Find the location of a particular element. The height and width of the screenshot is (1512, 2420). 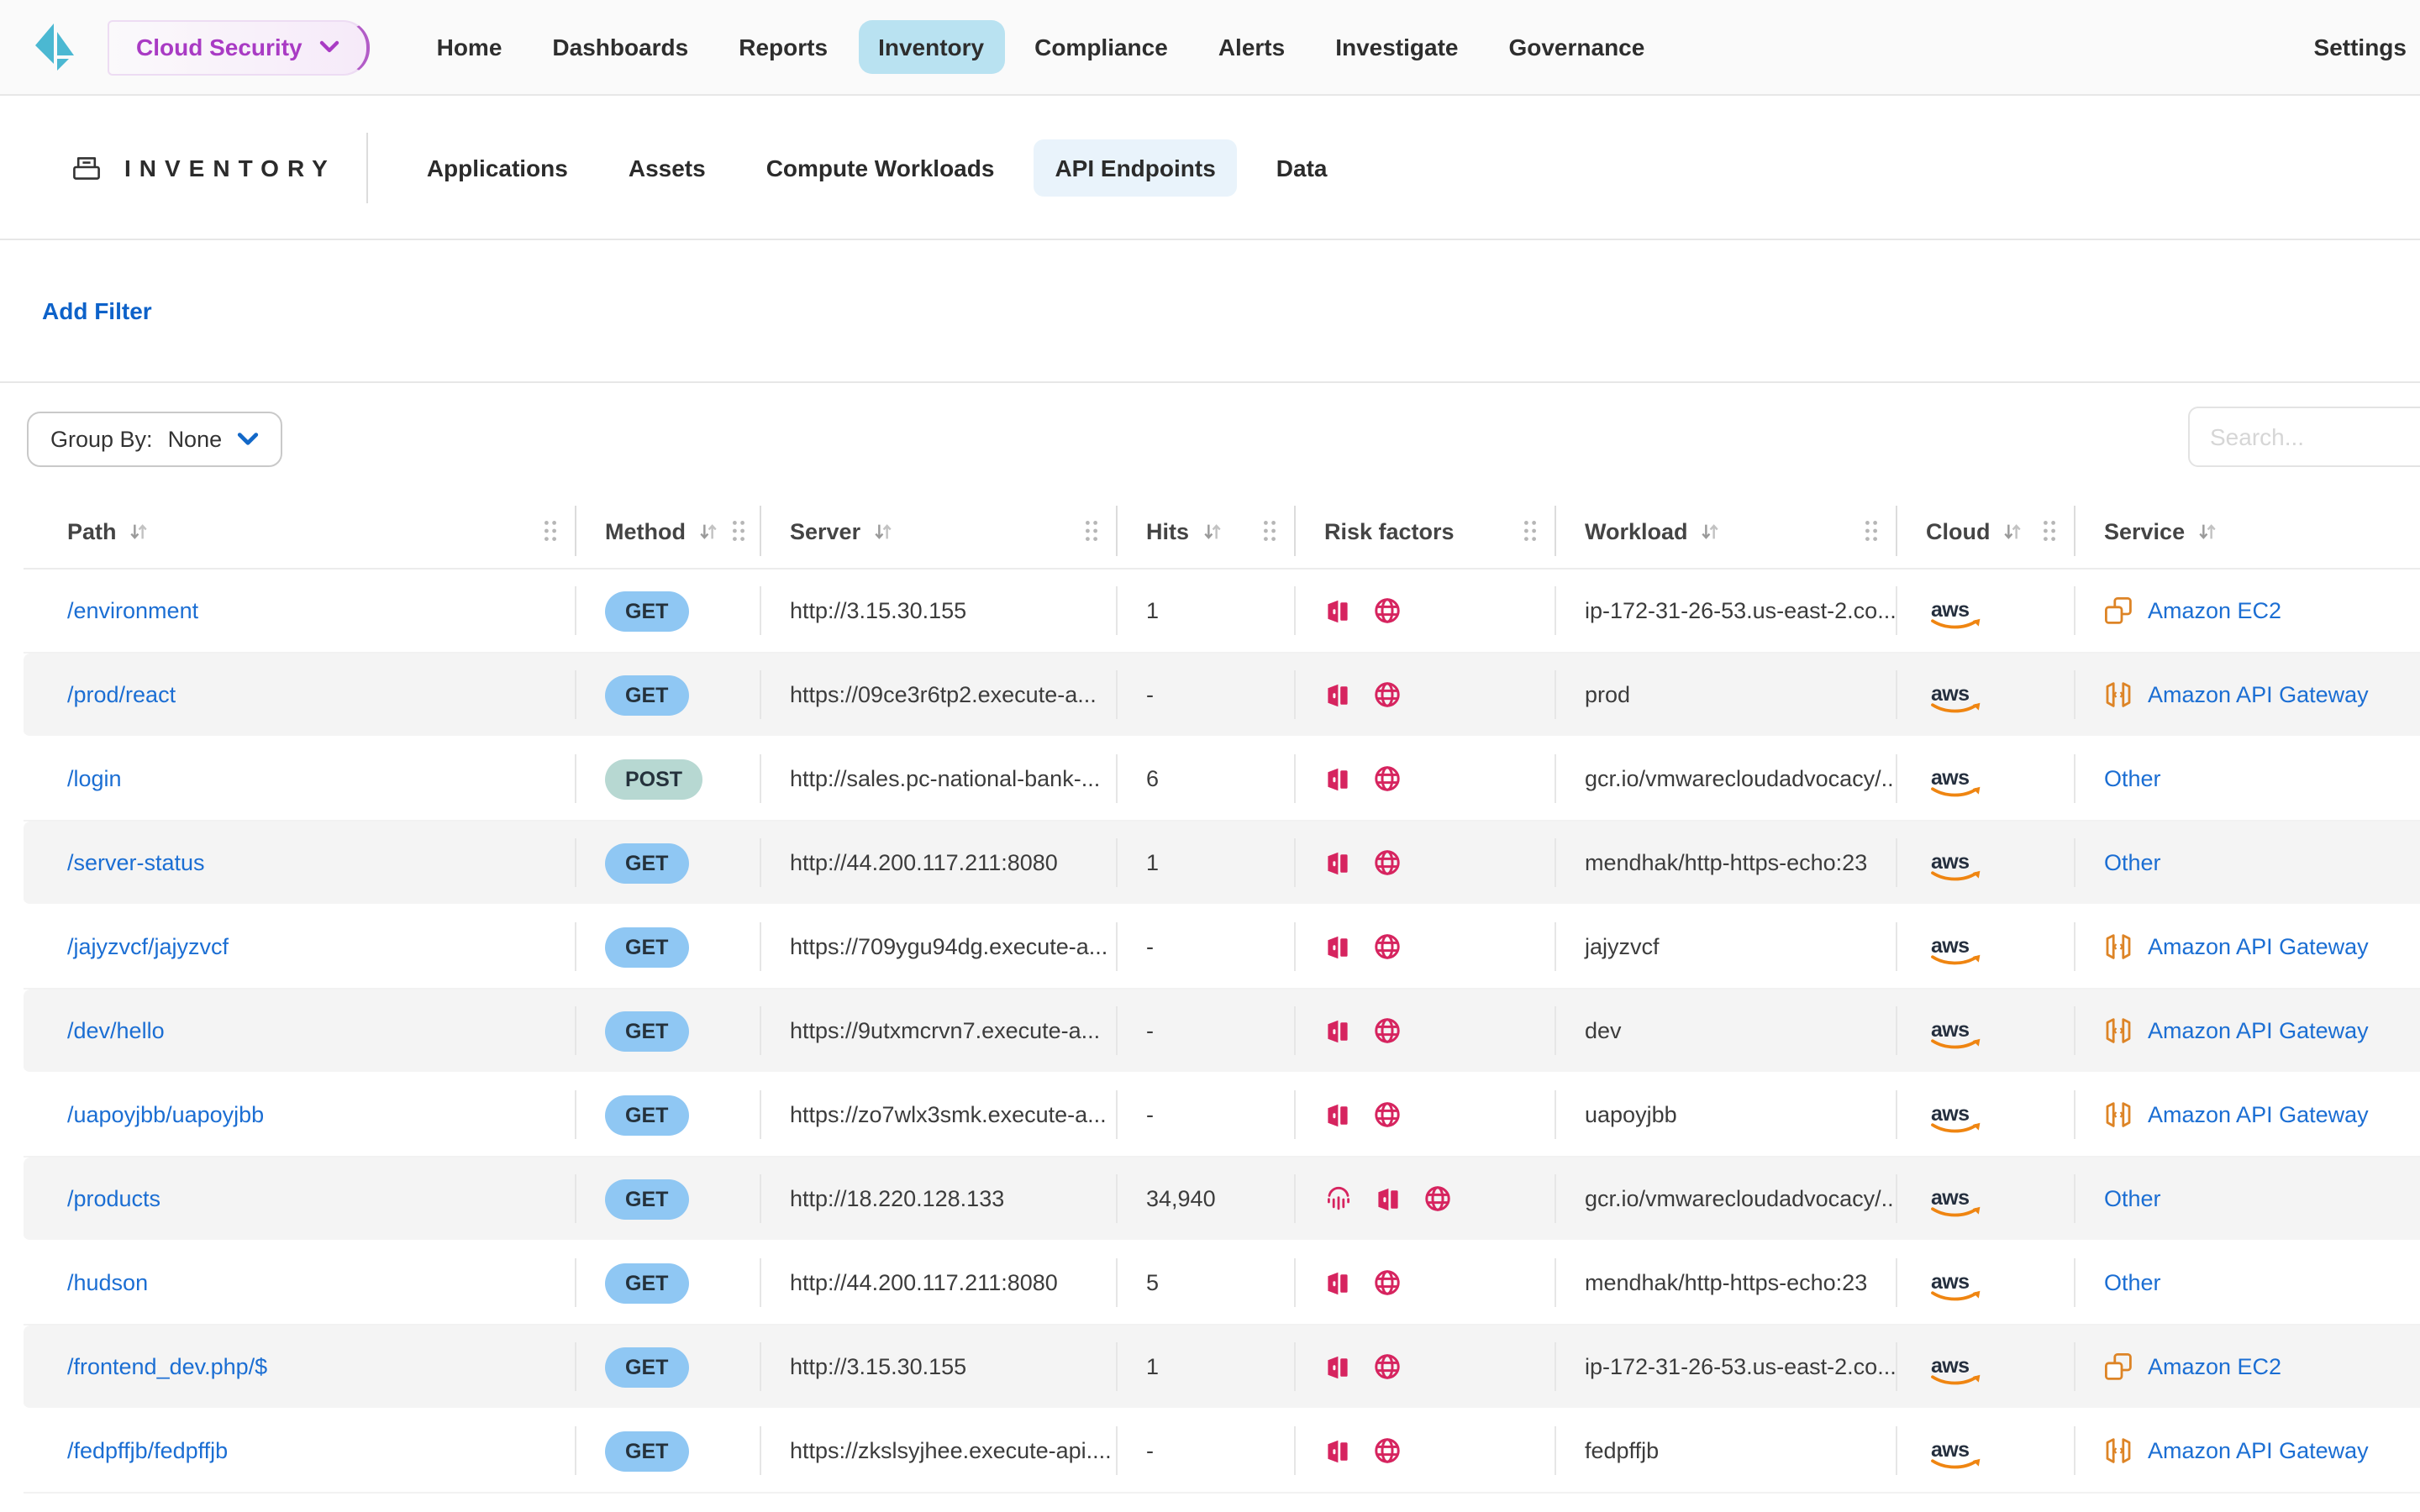

settings-link: Settings is located at coordinates (2360, 47).